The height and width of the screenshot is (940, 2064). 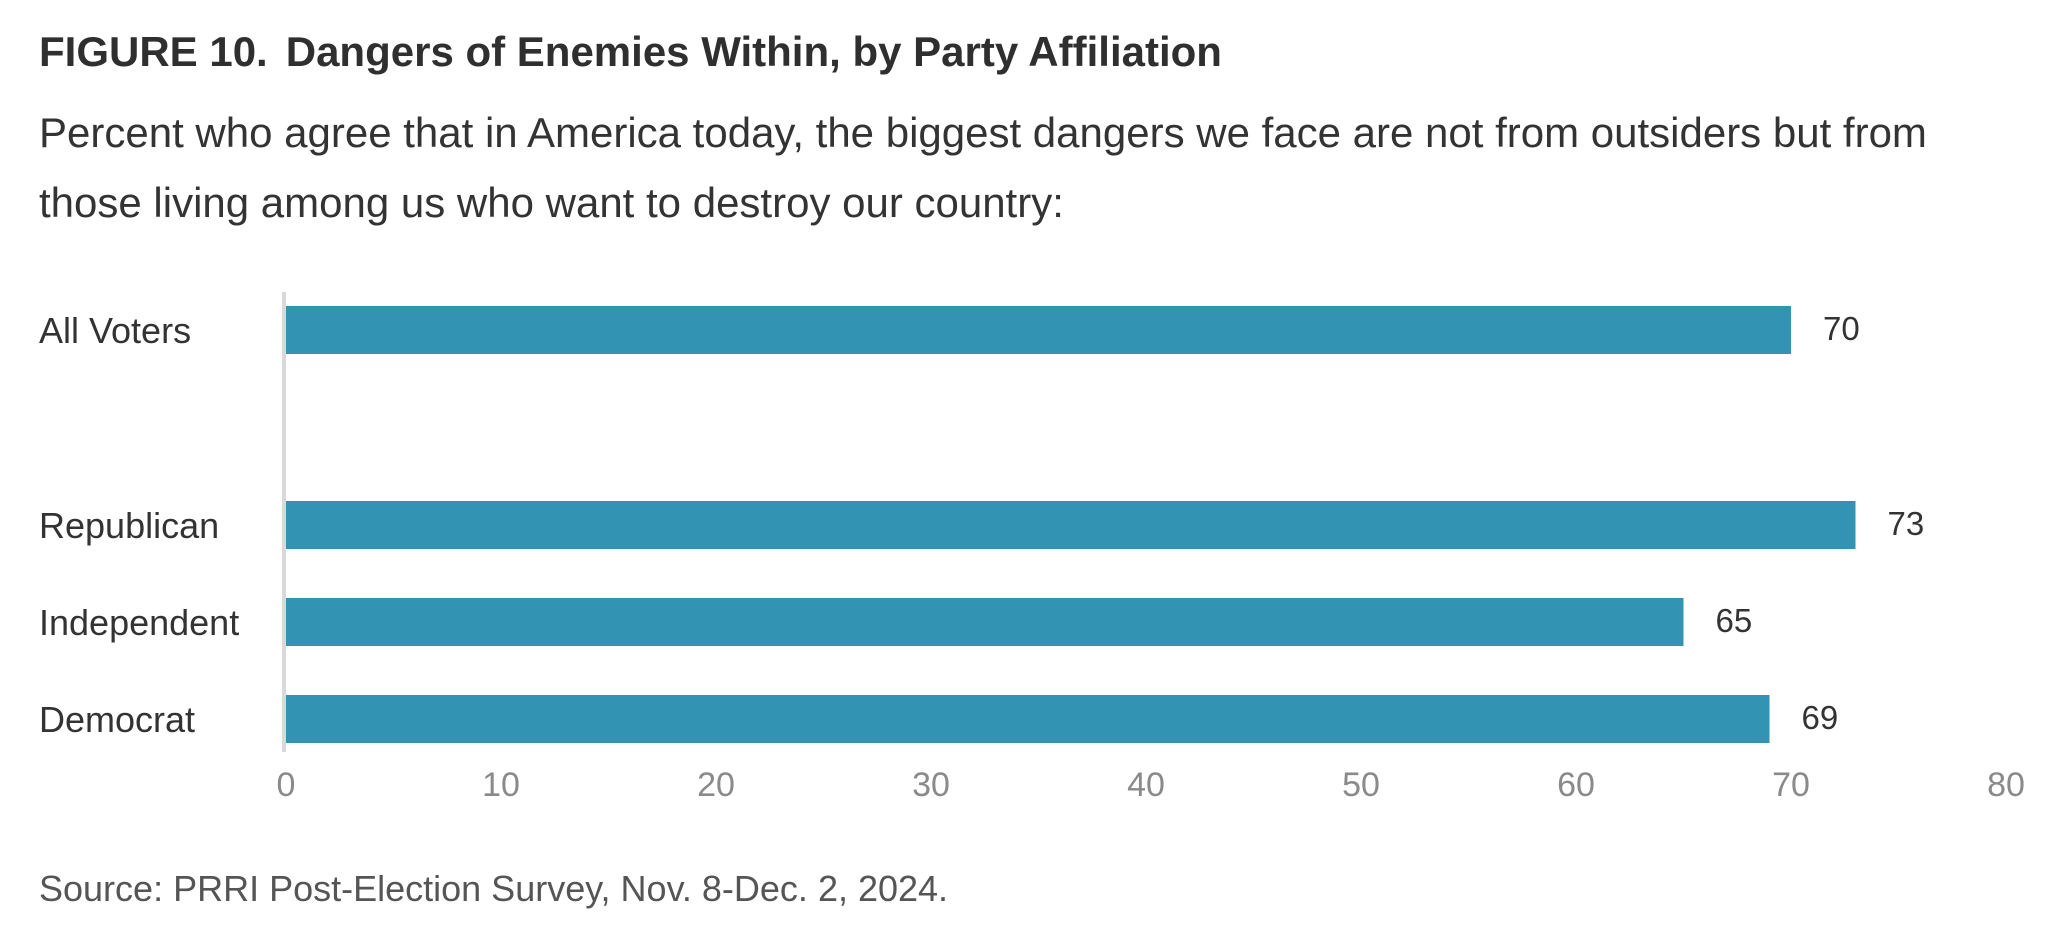 I want to click on x-axis-ticks-group: 0 10 20 30 40 50 60 70 80, so click(x=1151, y=785).